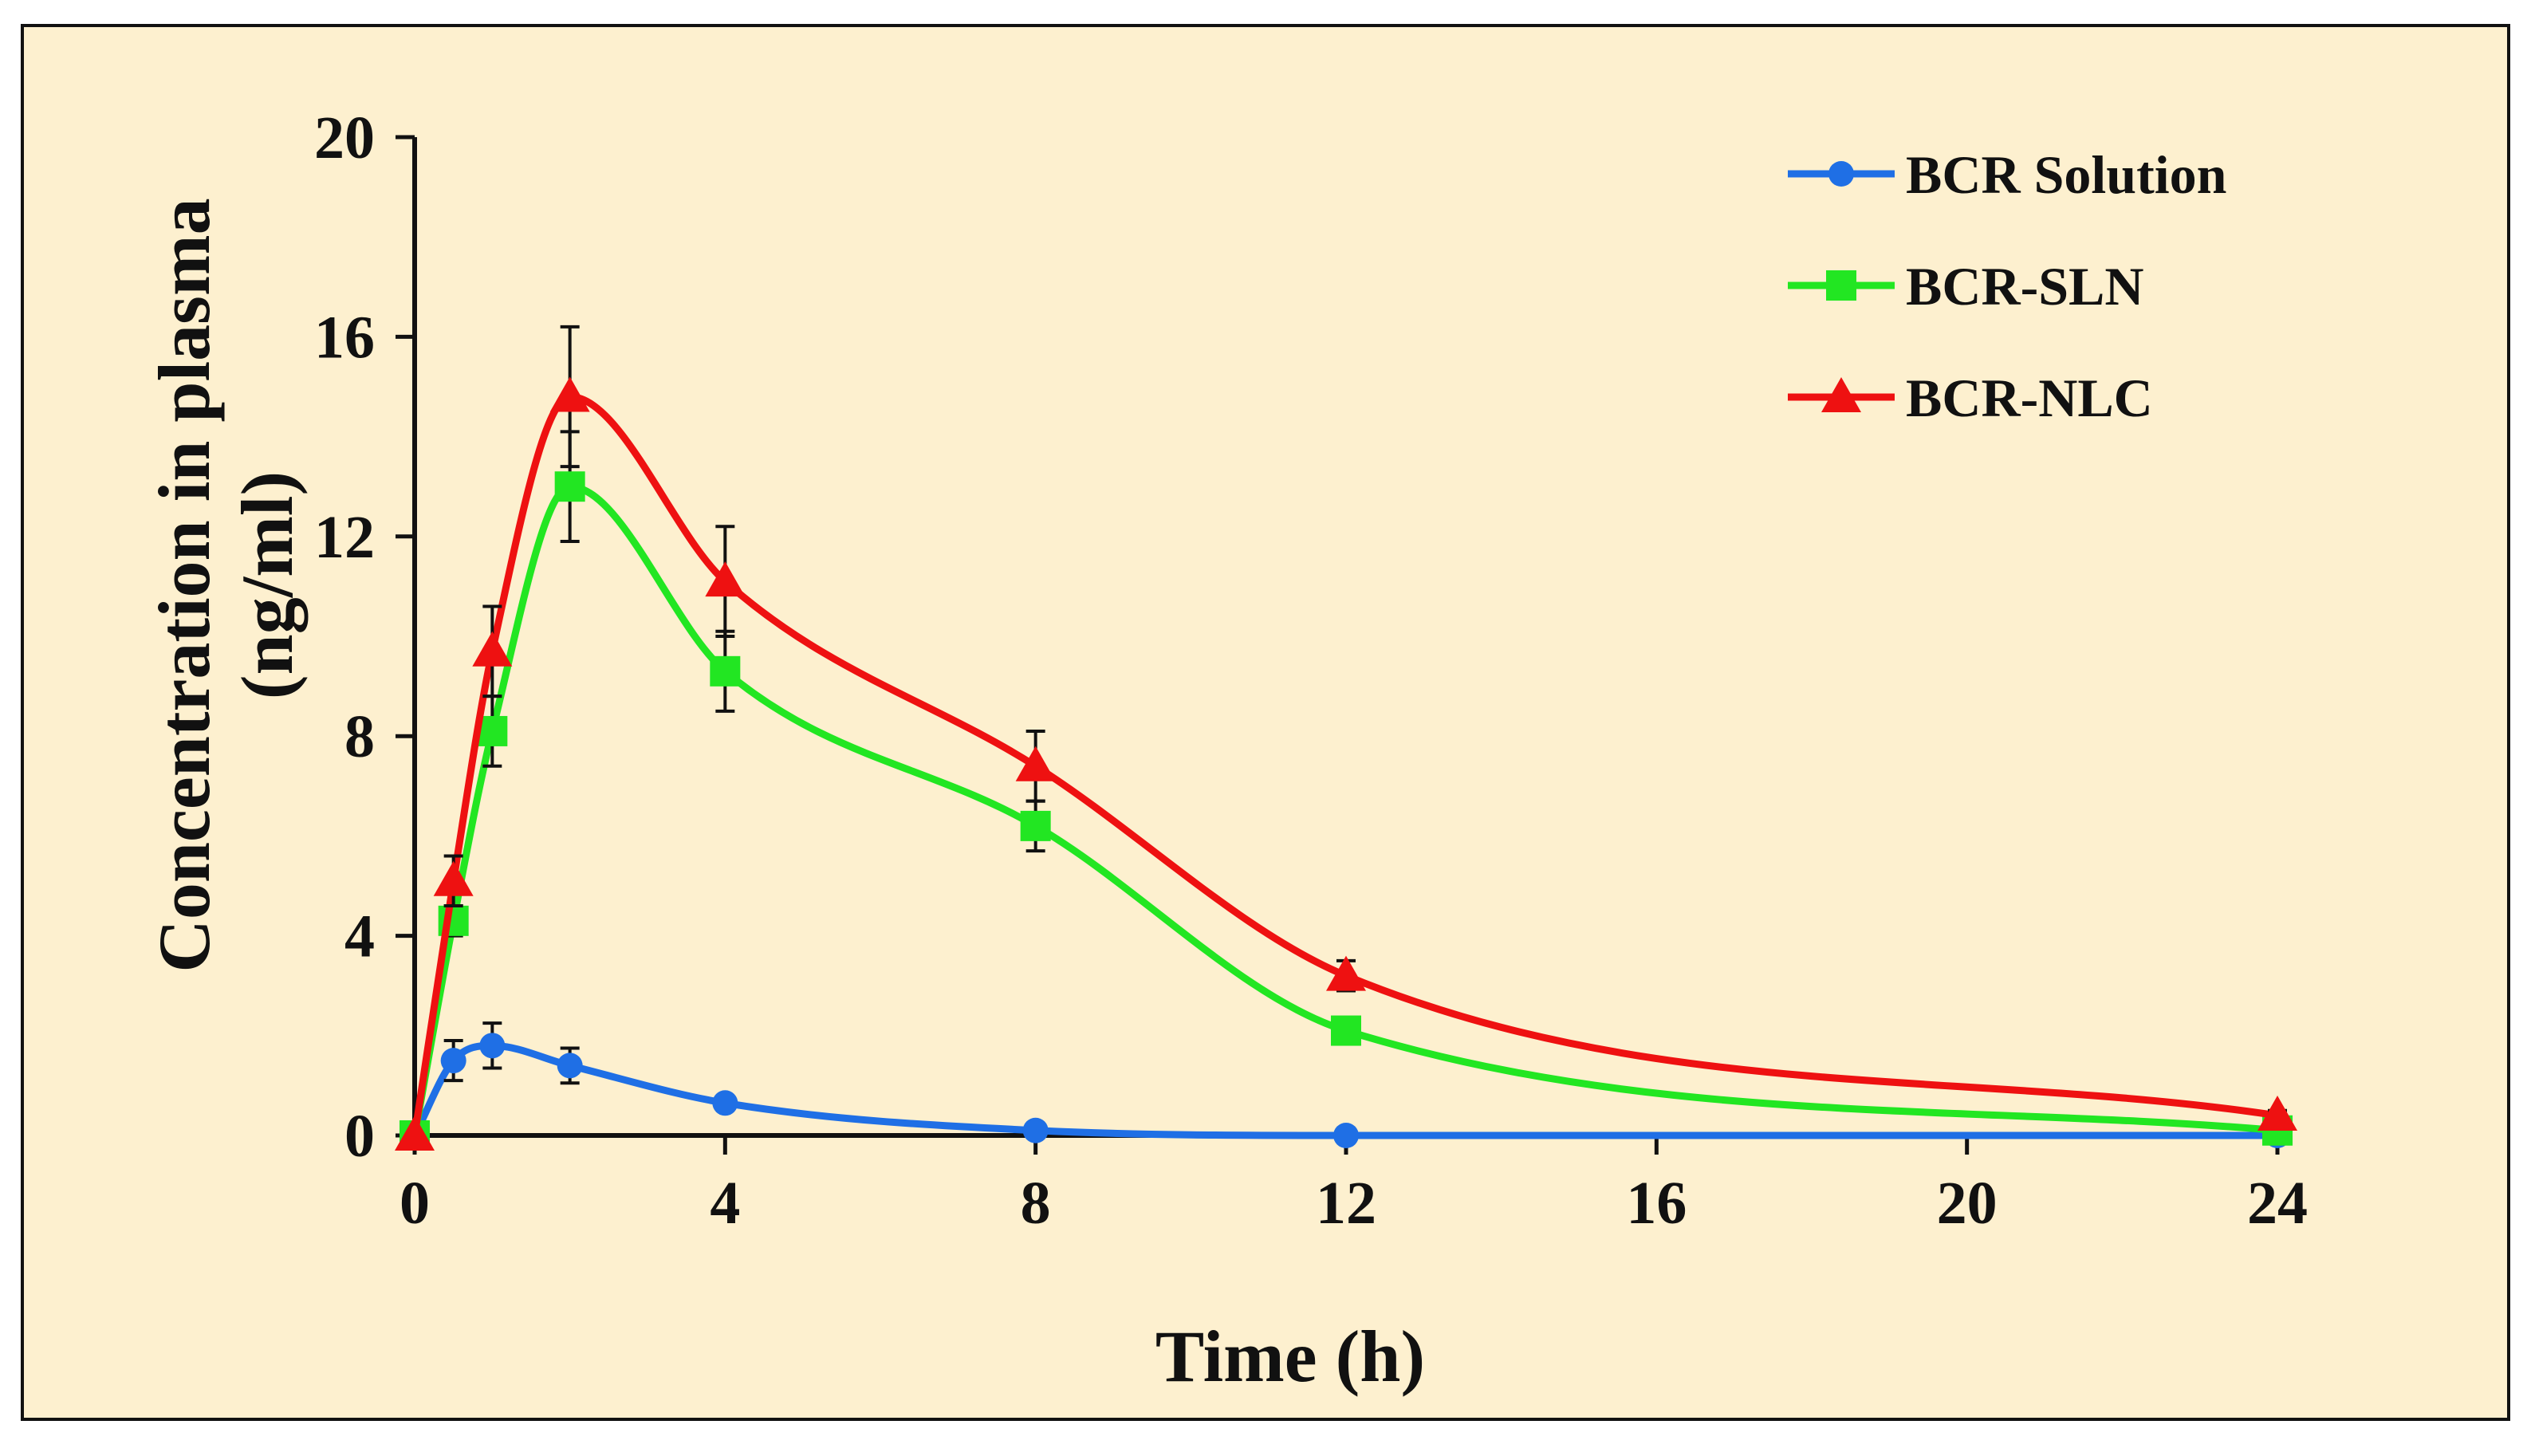 This screenshot has width=2531, height=1456. Describe the element at coordinates (344, 337) in the screenshot. I see `y-tick-label: 16` at that location.